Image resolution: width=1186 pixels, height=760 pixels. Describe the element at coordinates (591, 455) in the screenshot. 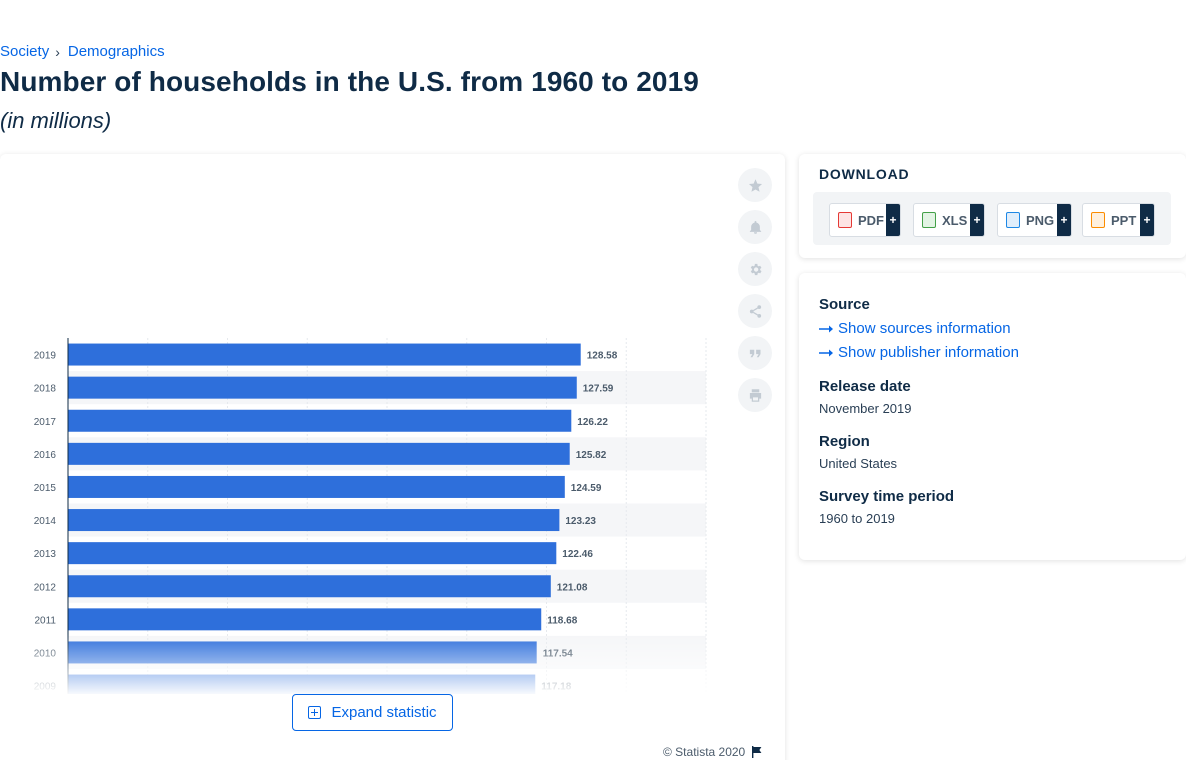

I see `data-label: 125.82` at that location.